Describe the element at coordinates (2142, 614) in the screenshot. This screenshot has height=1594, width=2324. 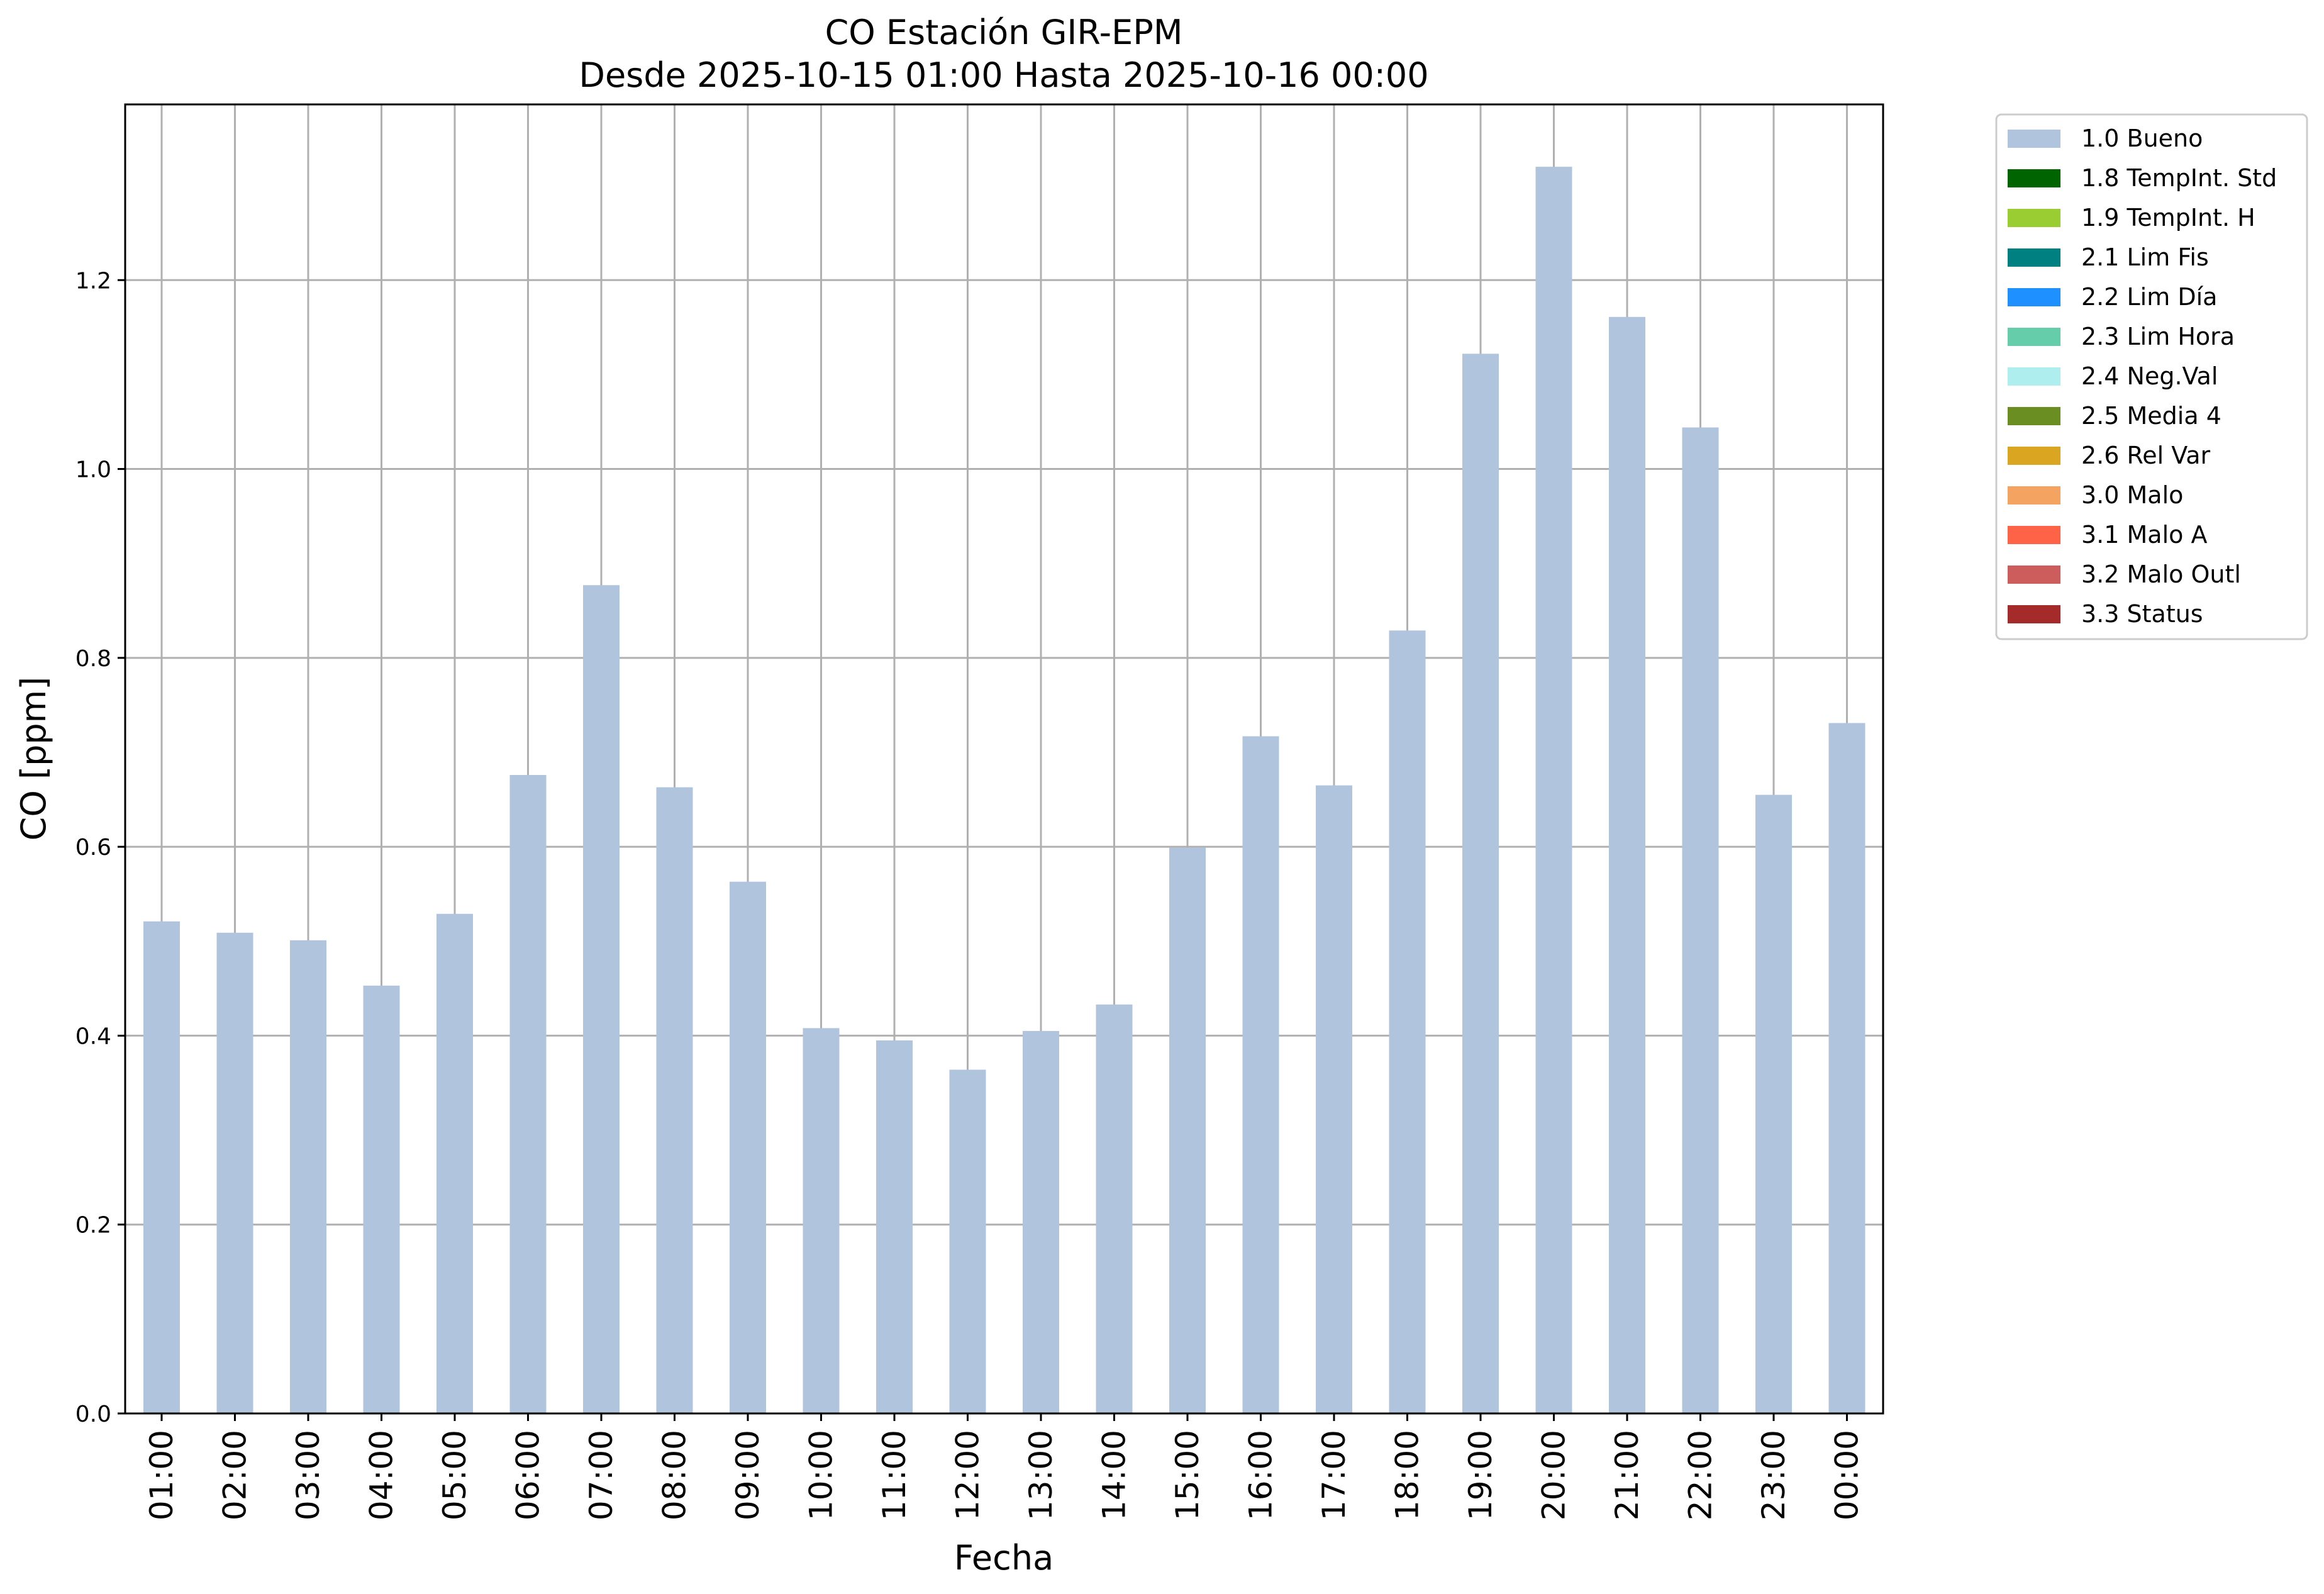
I see `legend-label: 3.3 Status` at that location.